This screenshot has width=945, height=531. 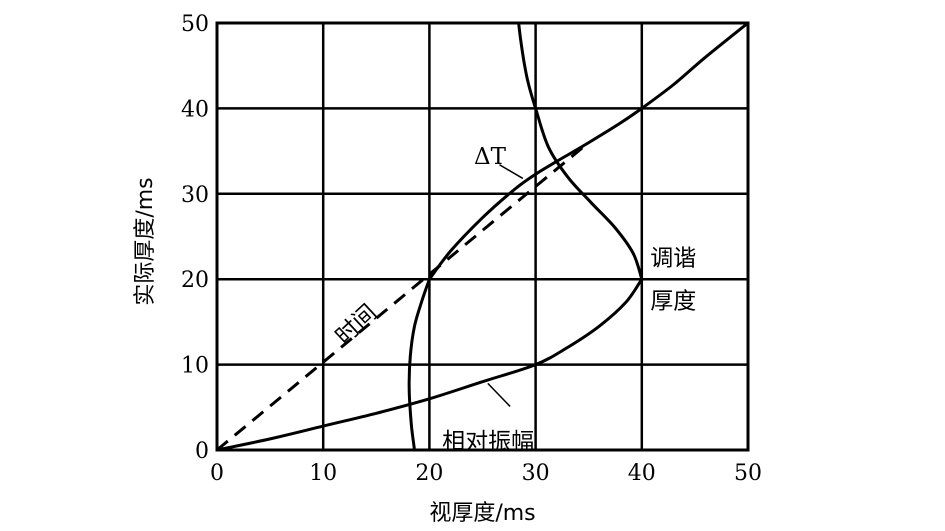 I want to click on annotation-amplitude: 相对振幅, so click(x=488, y=442).